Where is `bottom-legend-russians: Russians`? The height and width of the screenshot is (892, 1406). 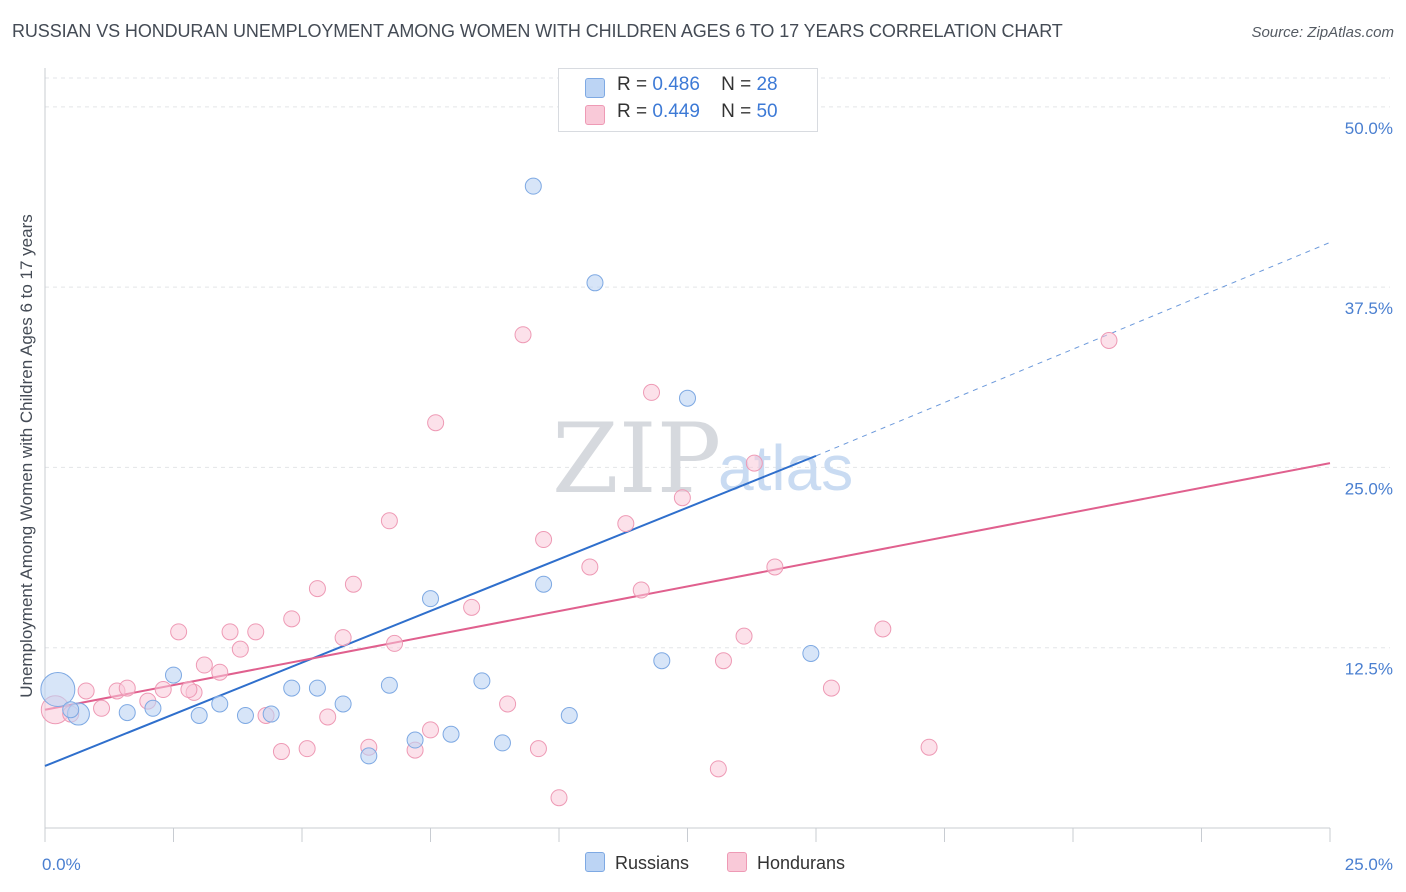 bottom-legend-russians: Russians is located at coordinates (637, 863).